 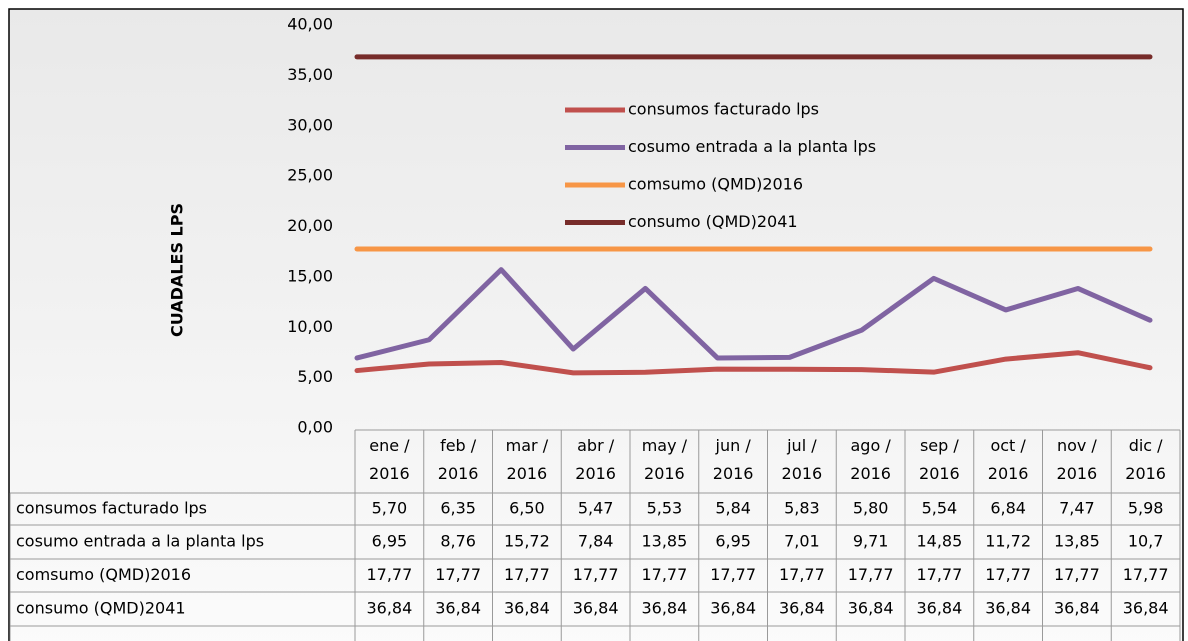 What do you see at coordinates (177, 270) in the screenshot?
I see `y-axis-label: CUADALES LPS` at bounding box center [177, 270].